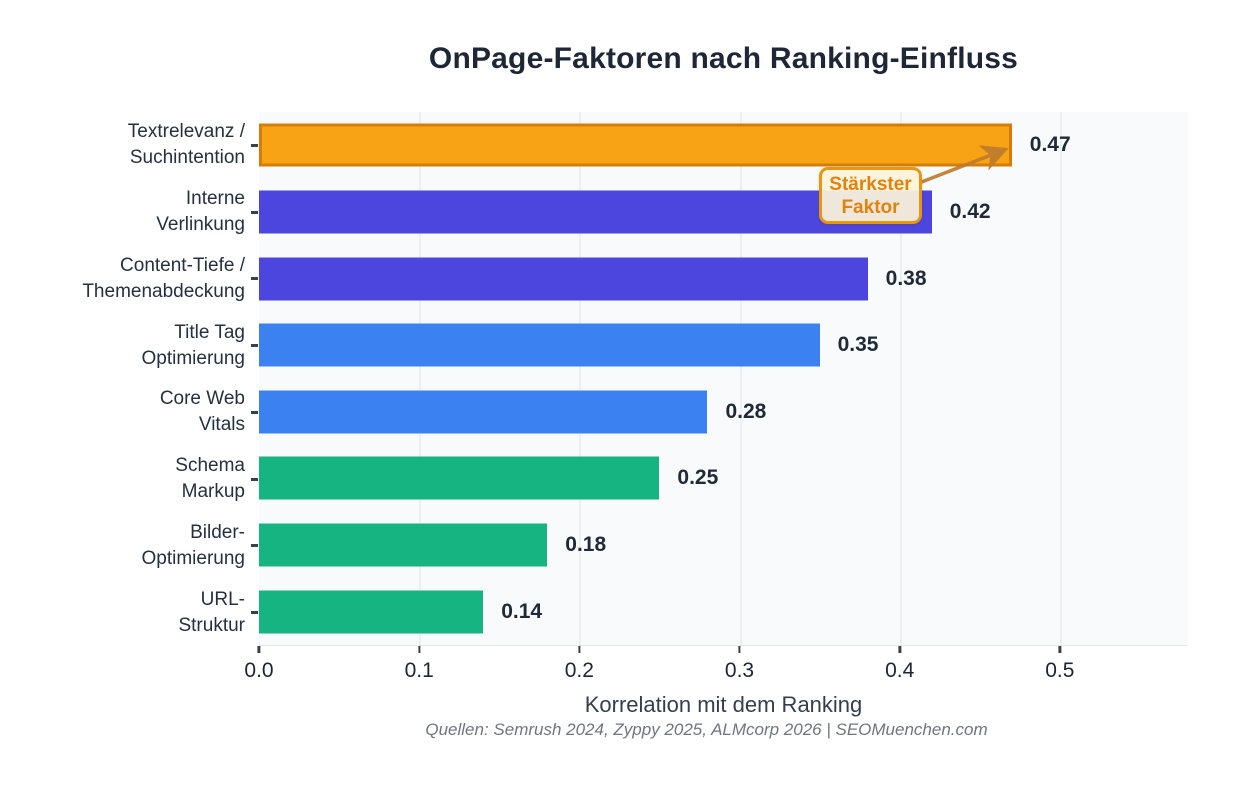 This screenshot has width=1233, height=785. I want to click on x-tick: 0.4, so click(899, 664).